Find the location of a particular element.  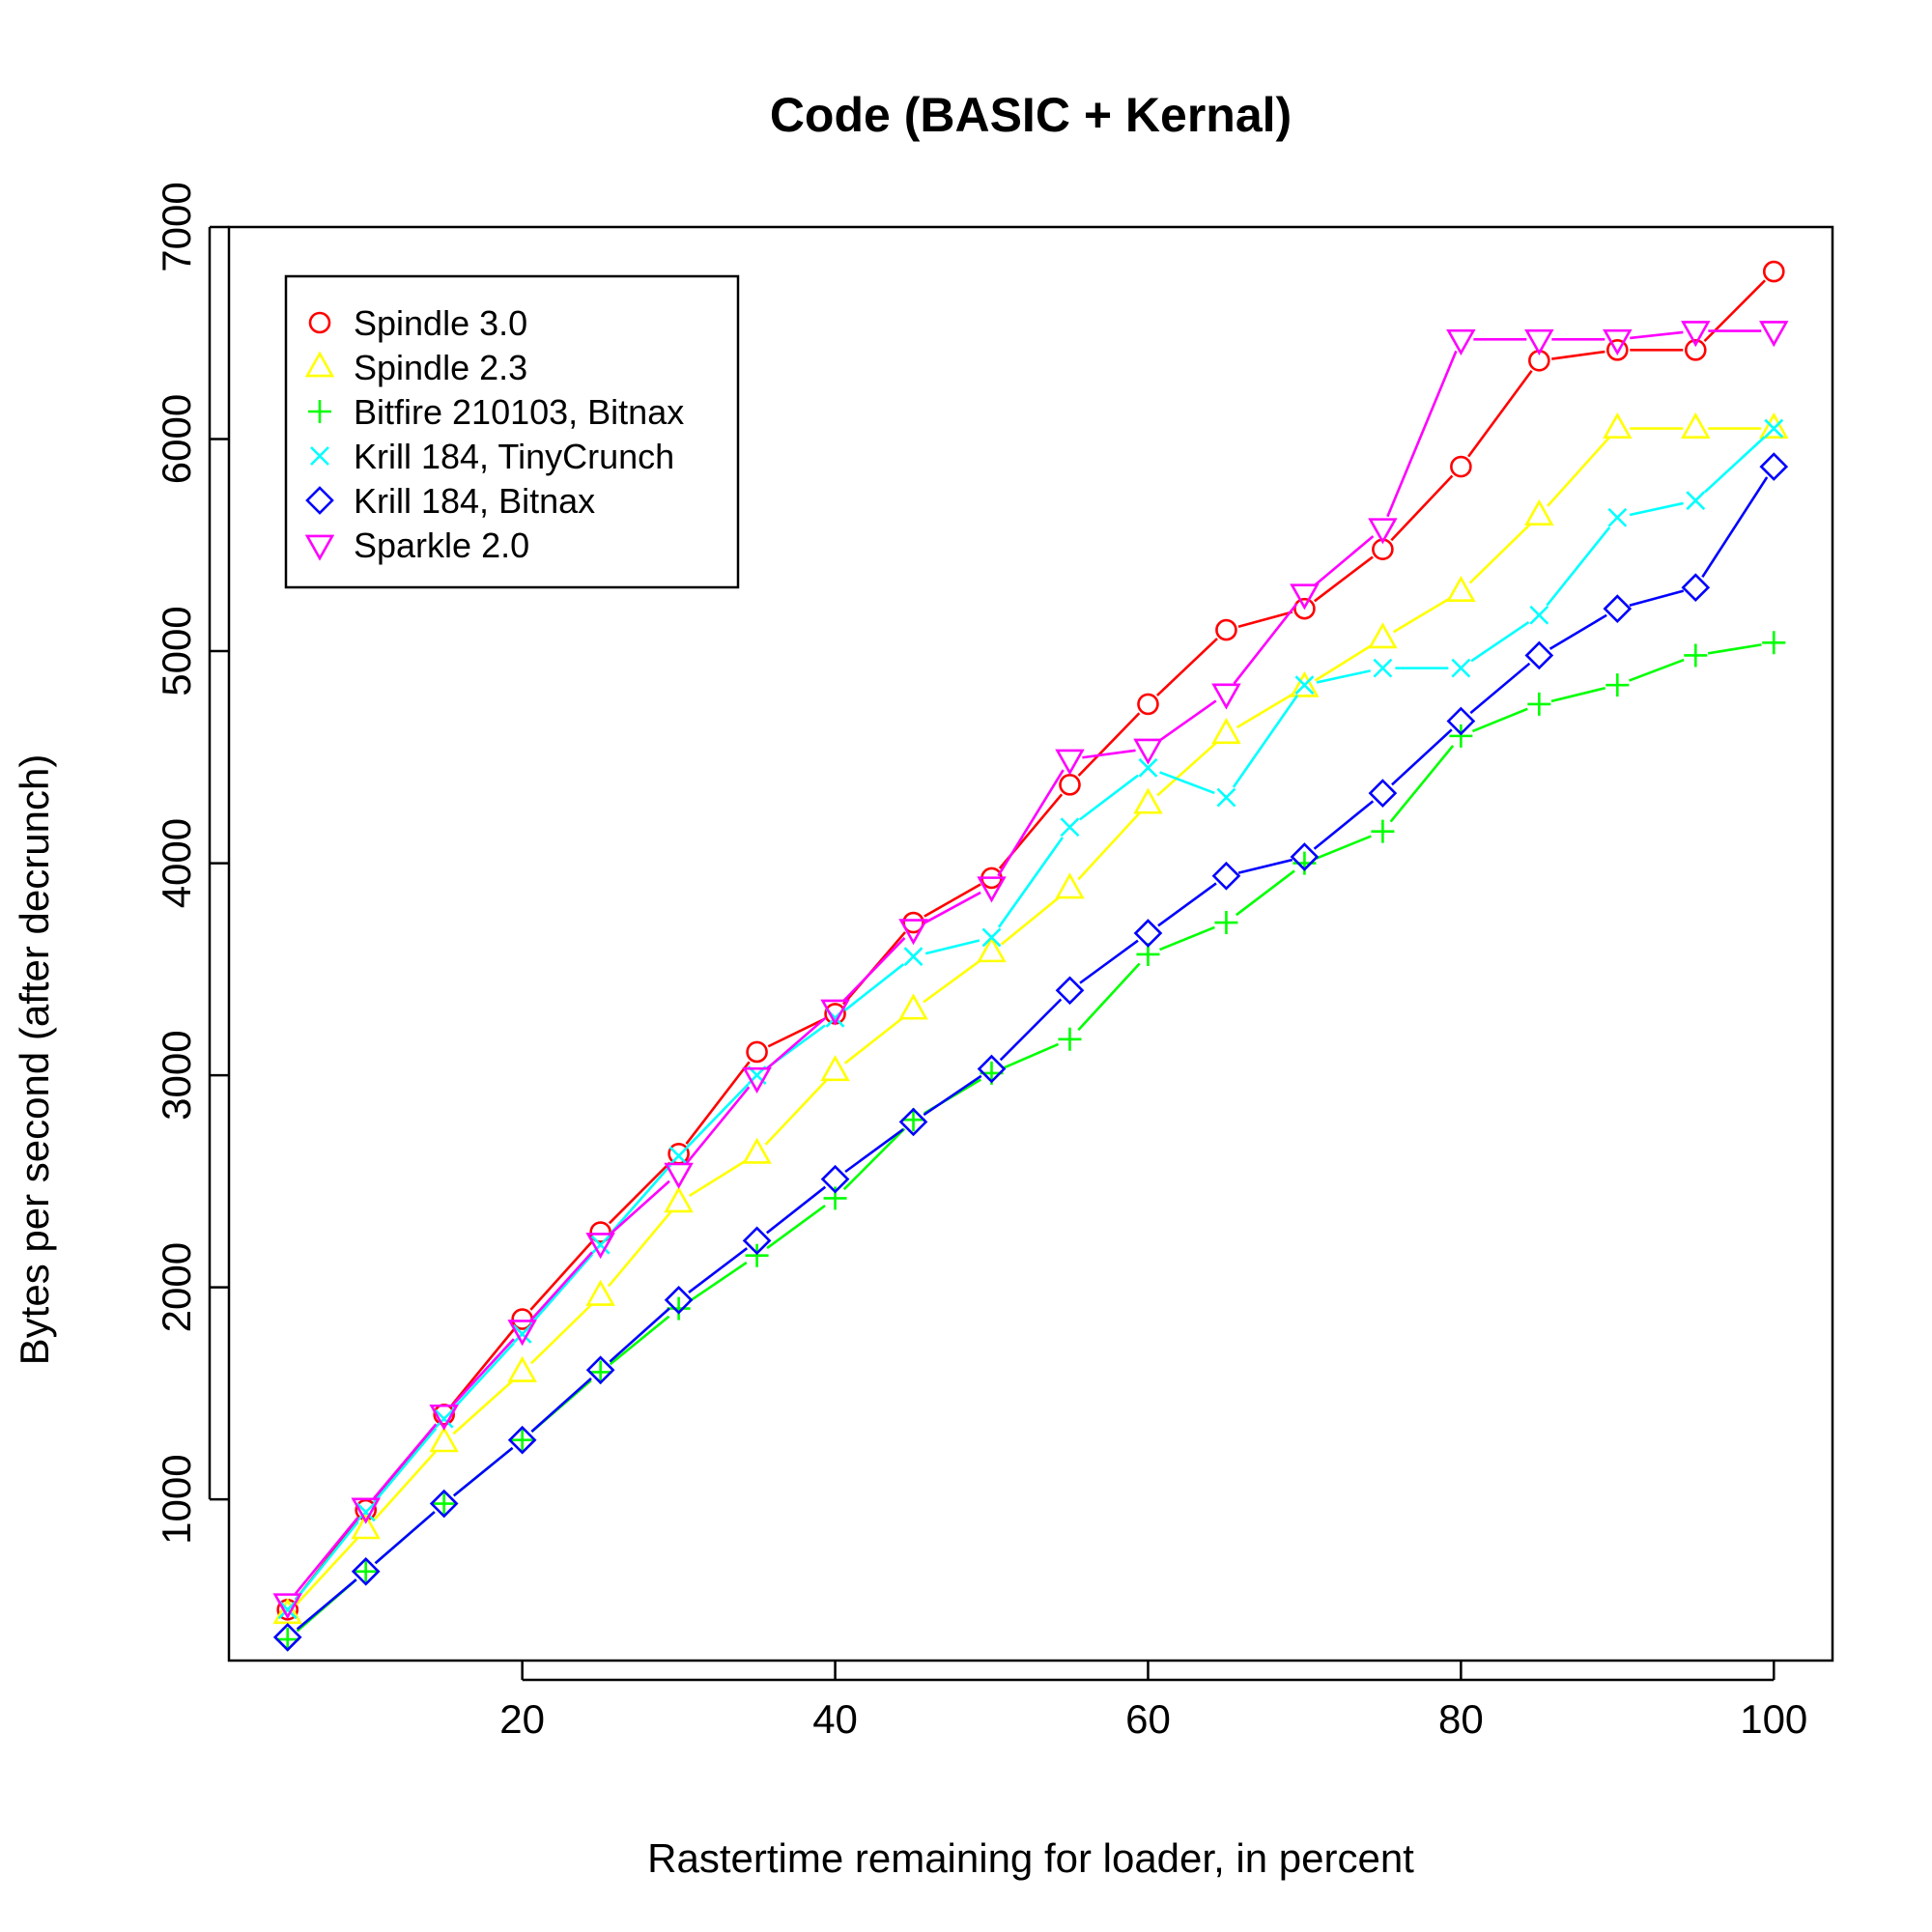

legend-label: Krill 184, Bitnax is located at coordinates (474, 501).